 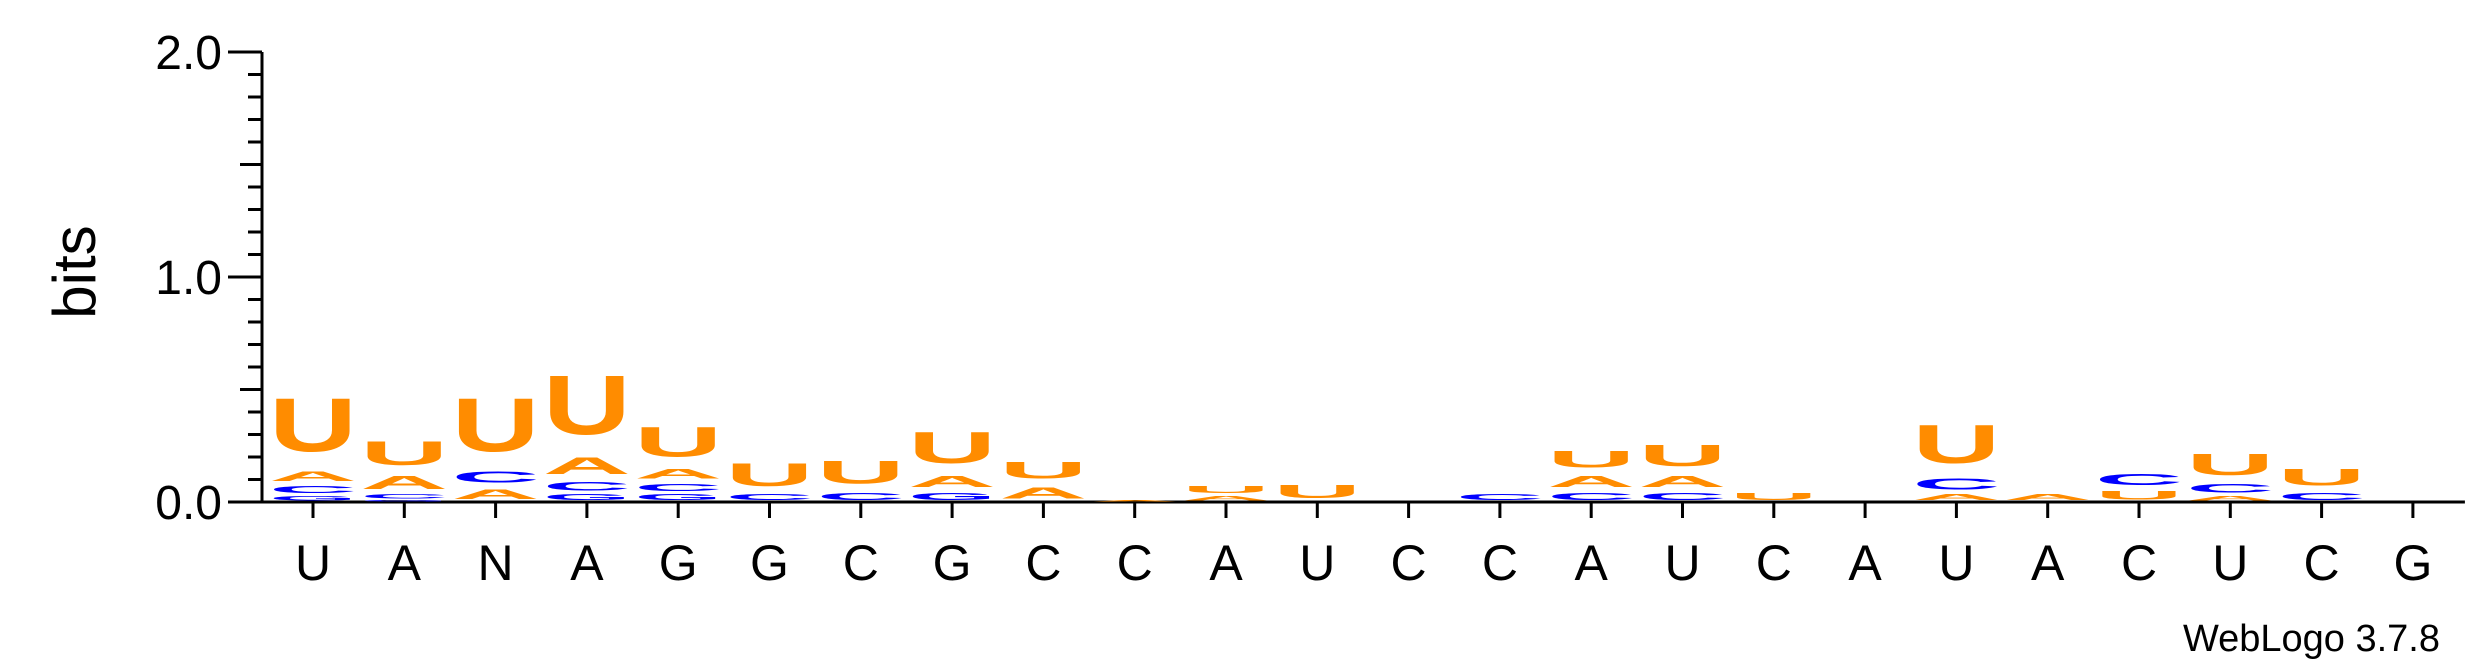 What do you see at coordinates (952, 563) in the screenshot?
I see `x-tick-label: G` at bounding box center [952, 563].